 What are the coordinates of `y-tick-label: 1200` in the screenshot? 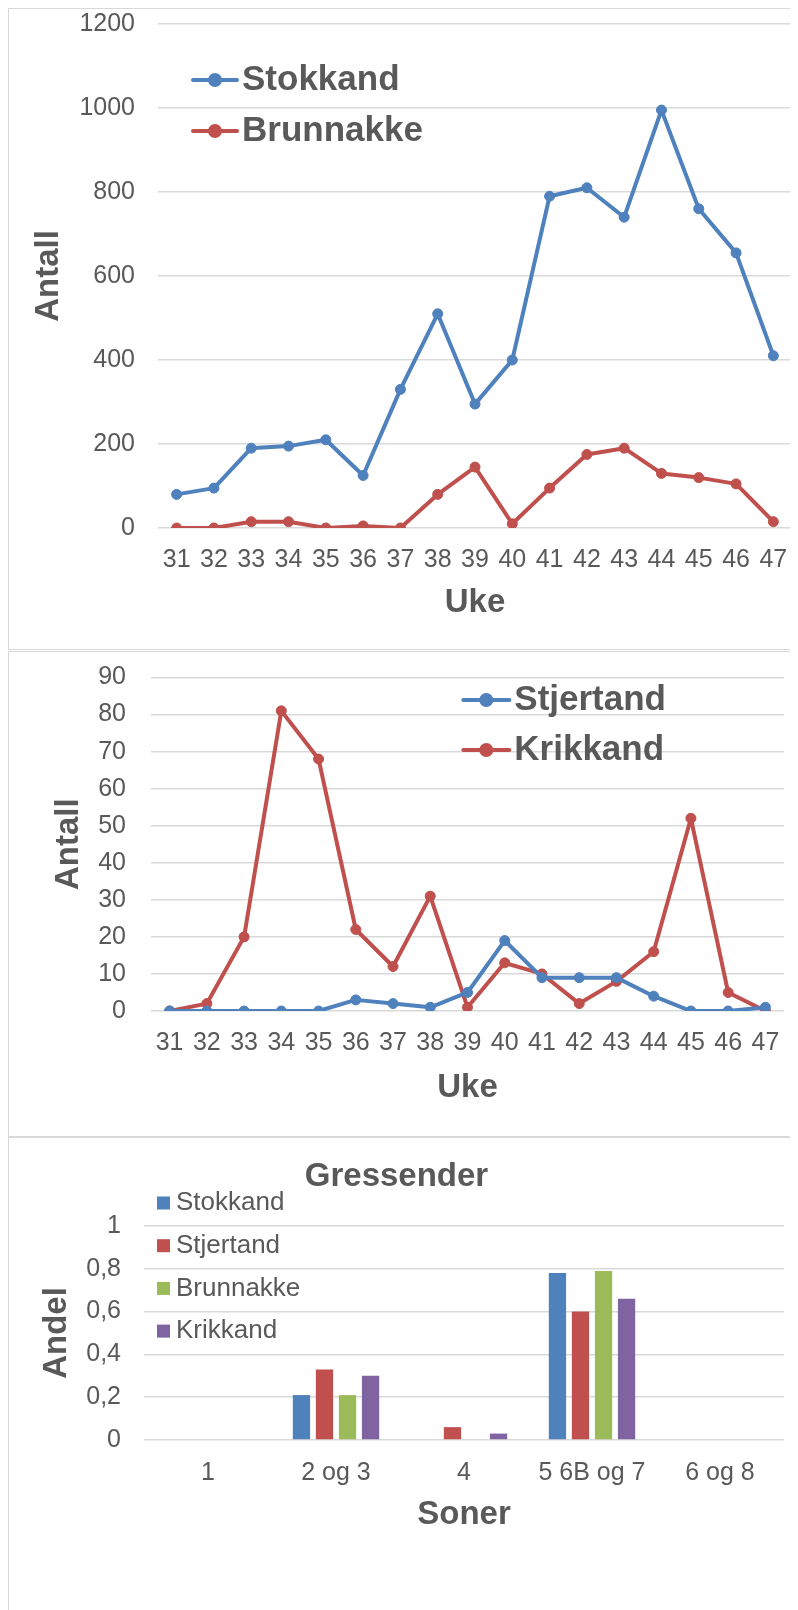 It's located at (107, 21).